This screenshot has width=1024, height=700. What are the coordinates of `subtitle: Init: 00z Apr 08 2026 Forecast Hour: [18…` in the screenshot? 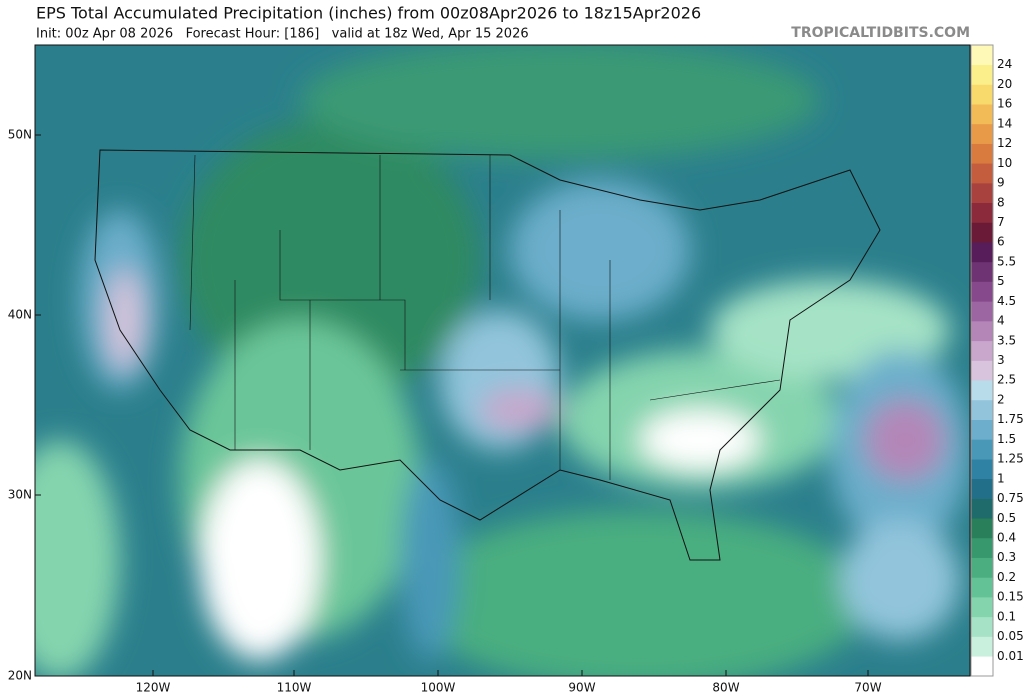 It's located at (282, 34).